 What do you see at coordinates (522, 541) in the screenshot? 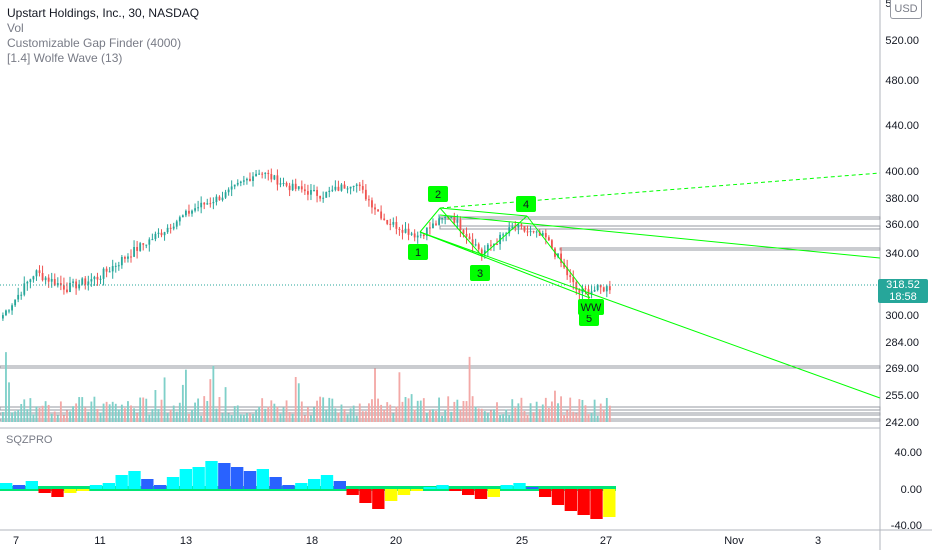
I see `time-tick-label: 25` at bounding box center [522, 541].